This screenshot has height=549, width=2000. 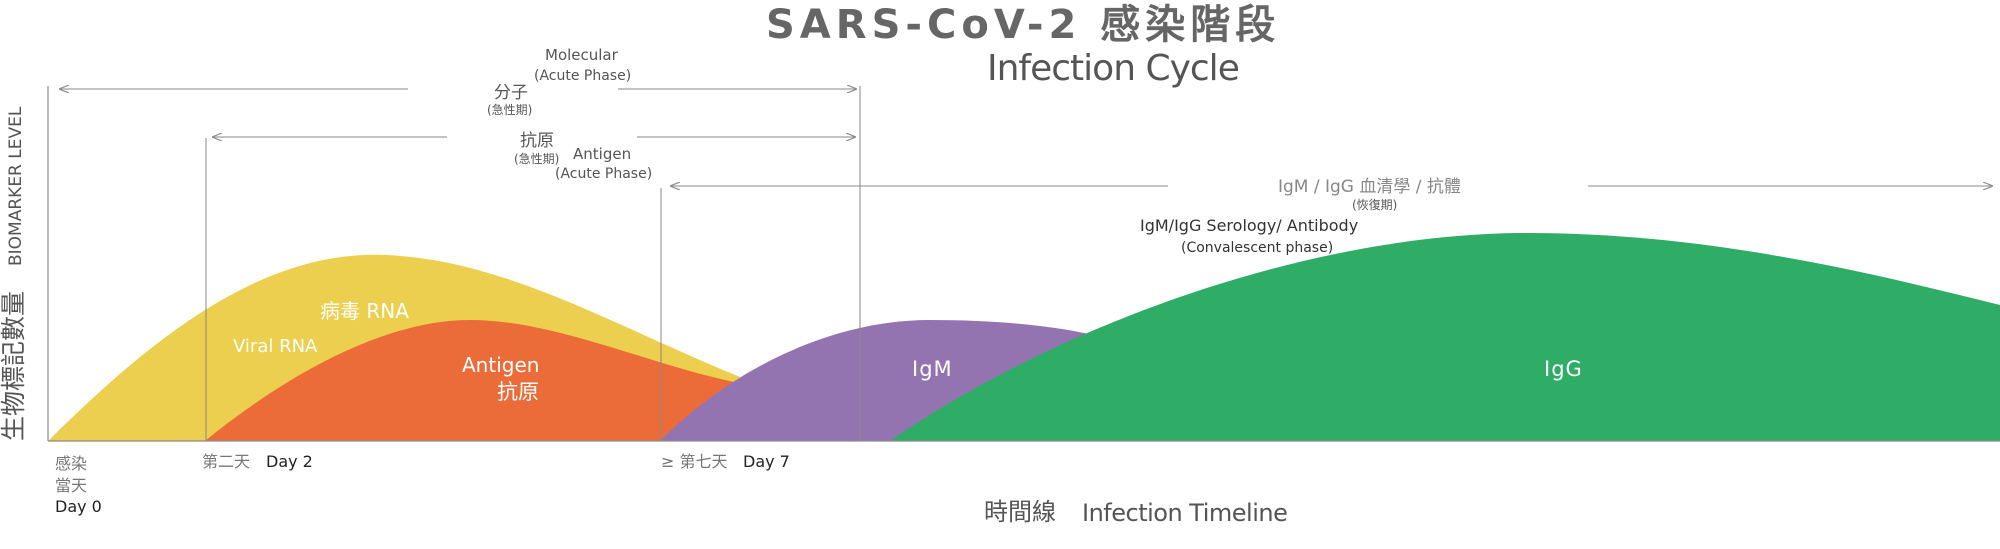 What do you see at coordinates (537, 141) in the screenshot?
I see `antigen-phase-label-zh: 抗原` at bounding box center [537, 141].